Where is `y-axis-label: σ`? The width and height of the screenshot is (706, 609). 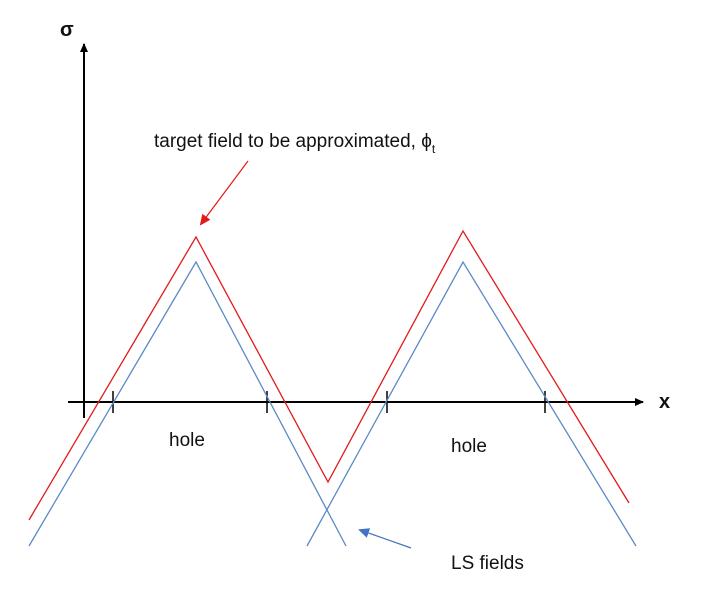
y-axis-label: σ is located at coordinates (67, 30).